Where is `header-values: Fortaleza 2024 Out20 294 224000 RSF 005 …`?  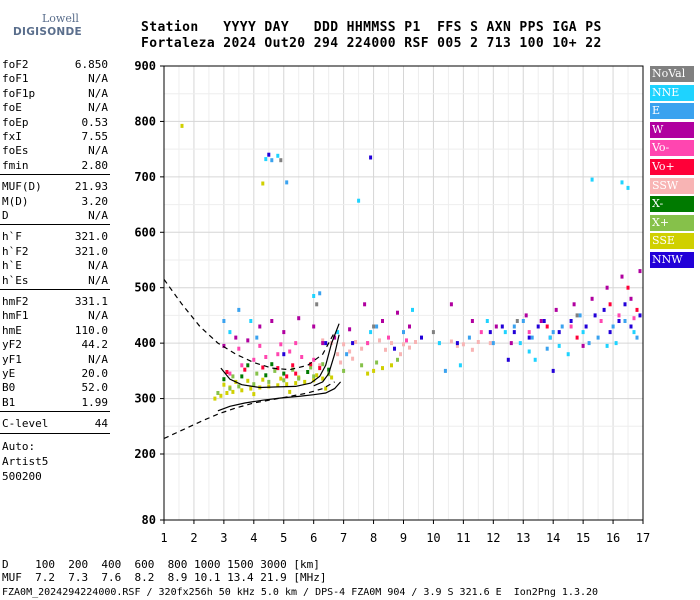
header-values: Fortaleza 2024 Out20 294 224000 RSF 005 … is located at coordinates (371, 43).